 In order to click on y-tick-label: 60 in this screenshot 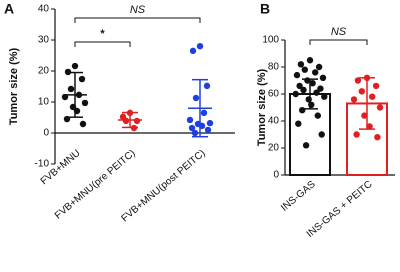, I will do `click(274, 94)`.